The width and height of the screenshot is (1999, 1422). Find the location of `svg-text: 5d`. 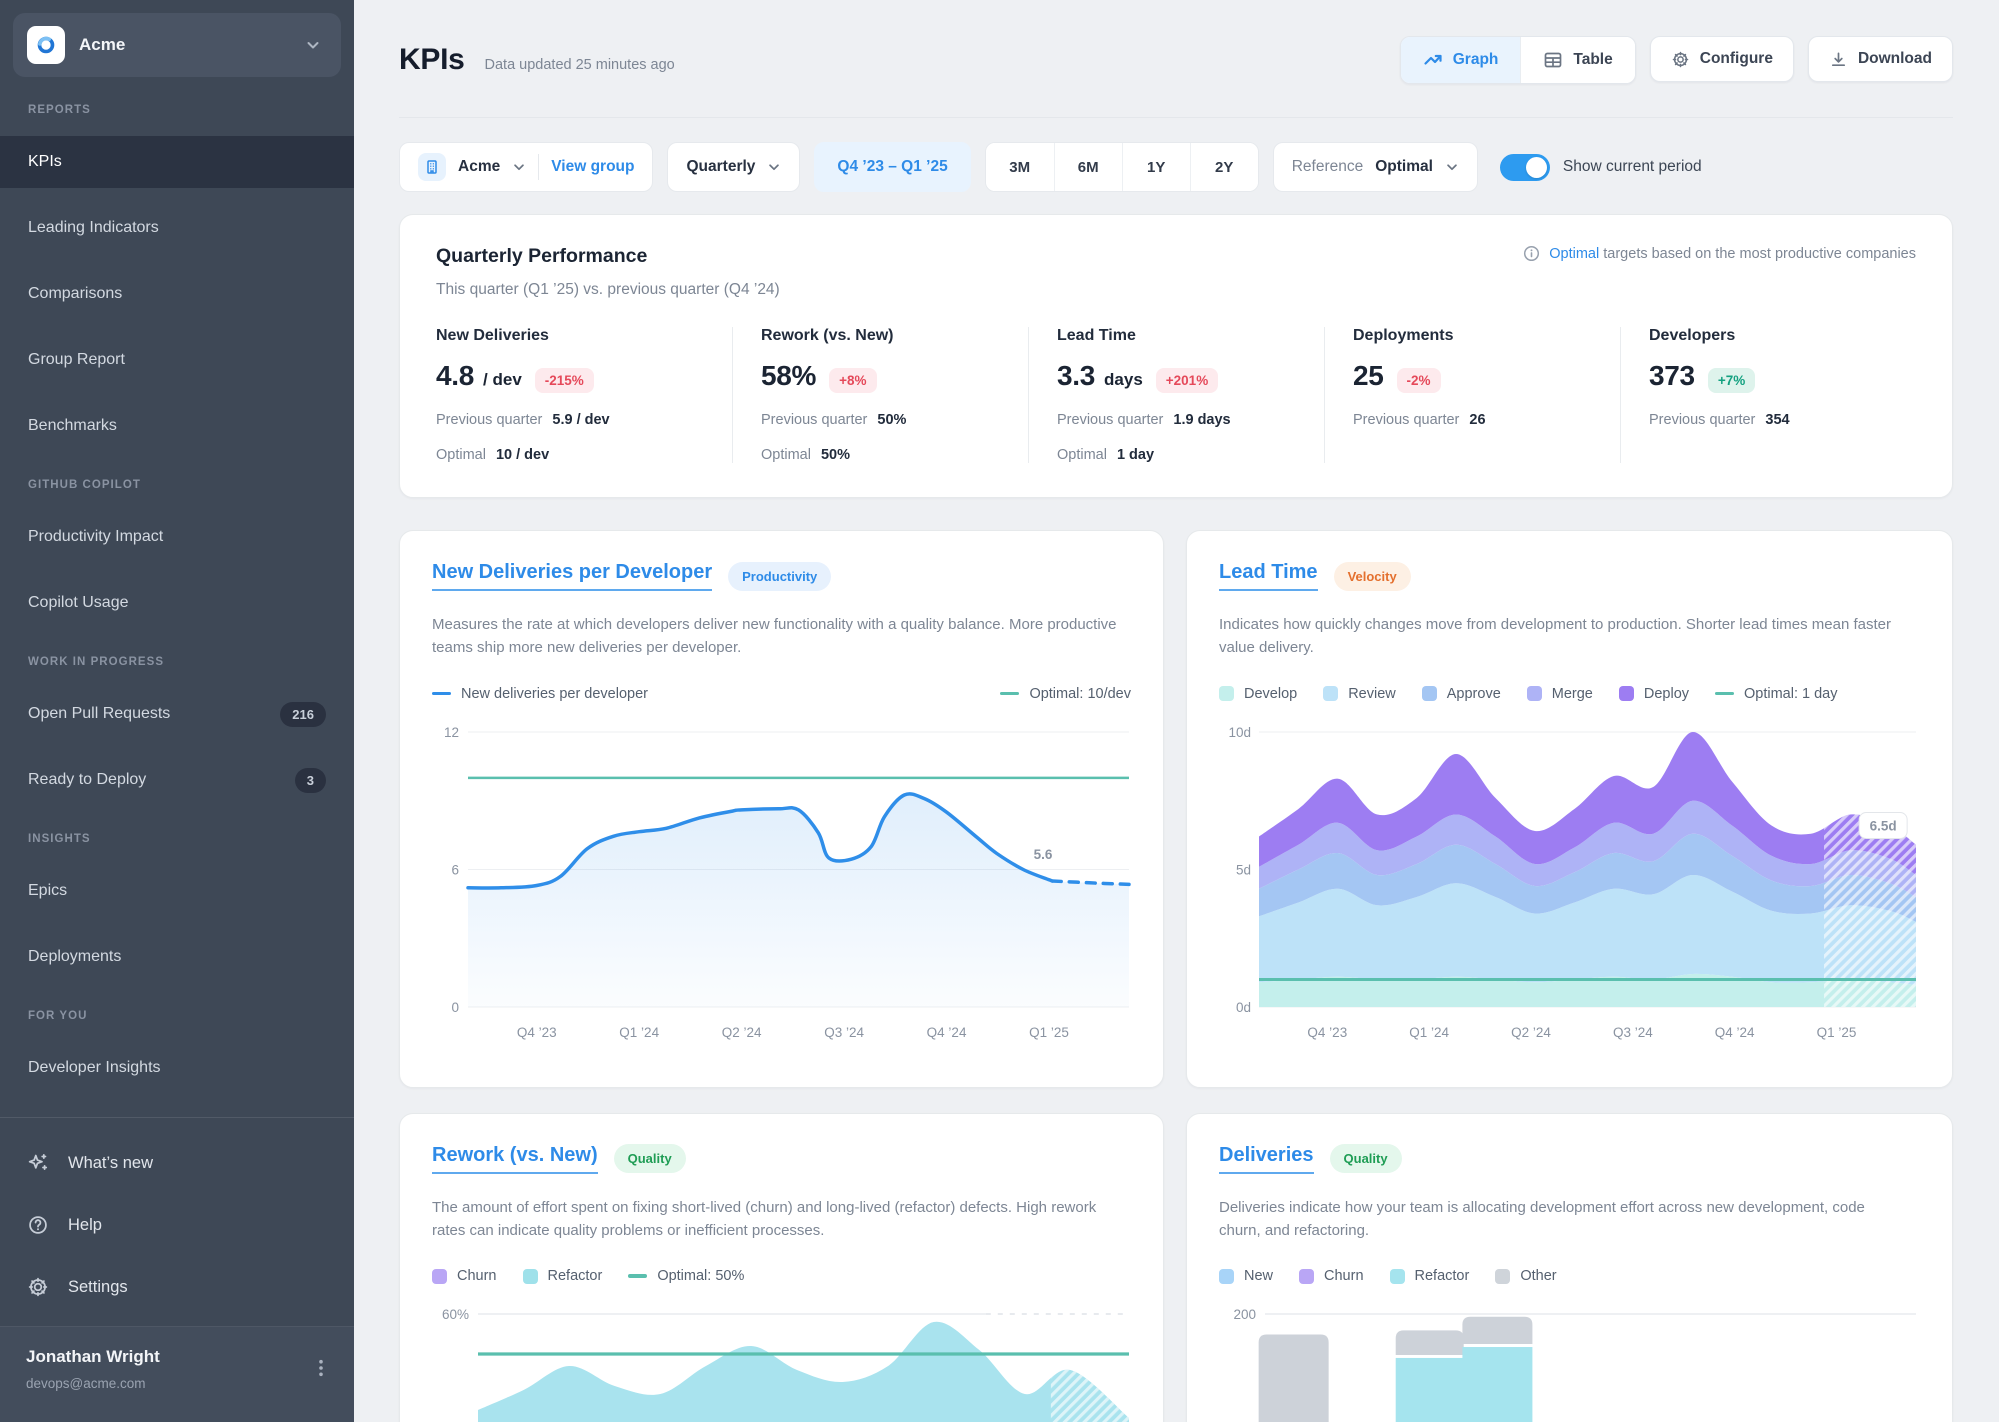

svg-text: 5d is located at coordinates (1243, 869).